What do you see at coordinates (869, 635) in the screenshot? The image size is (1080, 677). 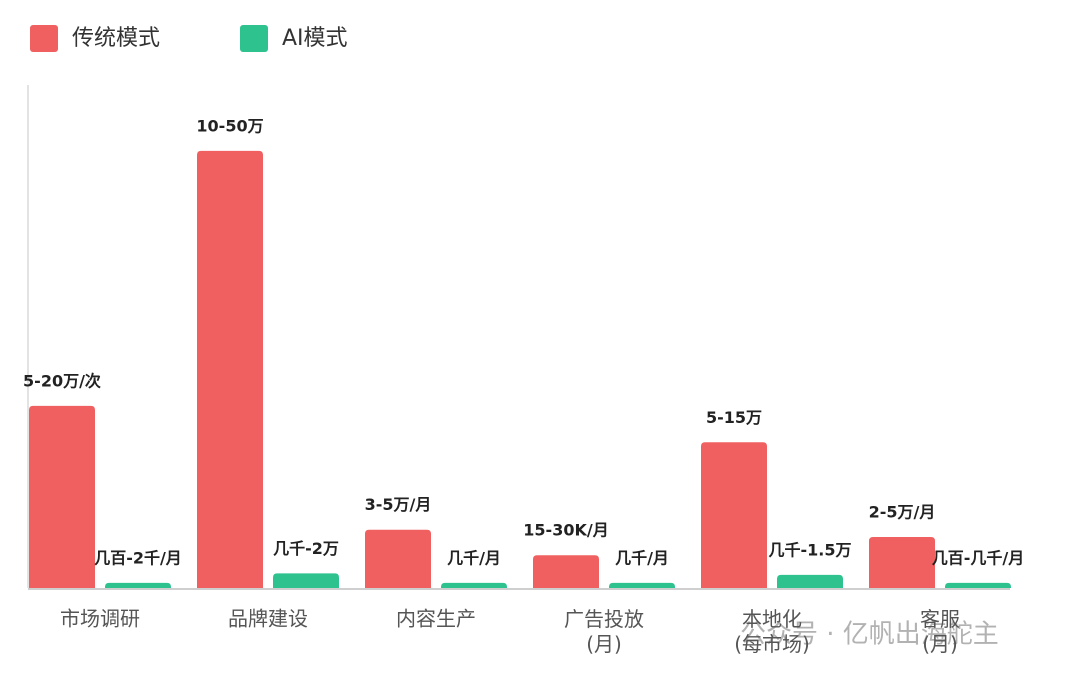 I see `watermark: 公众号 · 亿帆出海舵主` at bounding box center [869, 635].